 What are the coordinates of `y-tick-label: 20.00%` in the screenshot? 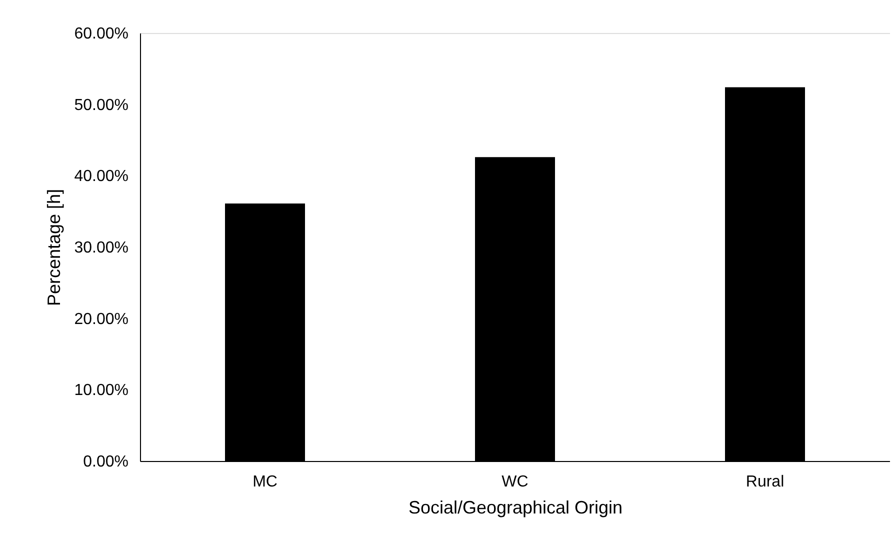 It's located at (101, 319).